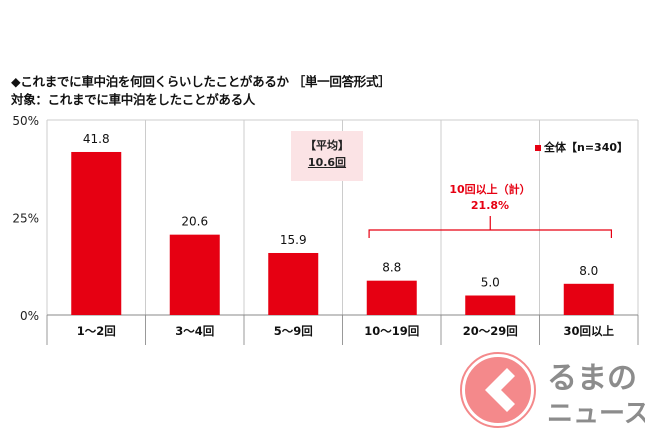 Image resolution: width=650 pixels, height=433 pixels. What do you see at coordinates (490, 189) in the screenshot?
I see `annotation-label: 10回以上（計）` at bounding box center [490, 189].